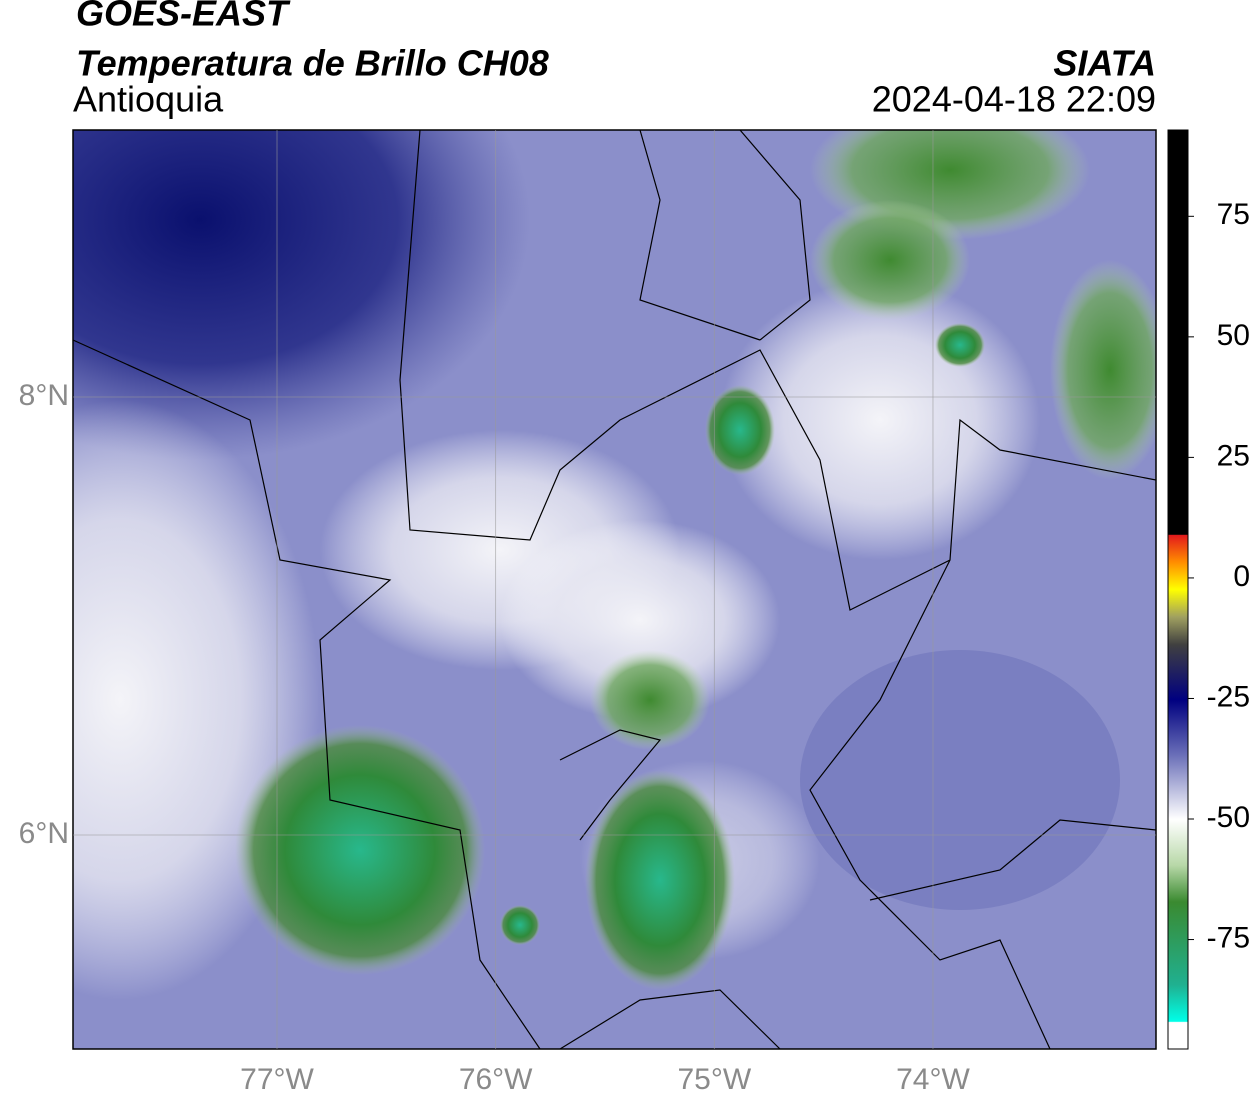 The image size is (1252, 1104). I want to click on colorbar-tick-label: 50, so click(1233, 335).